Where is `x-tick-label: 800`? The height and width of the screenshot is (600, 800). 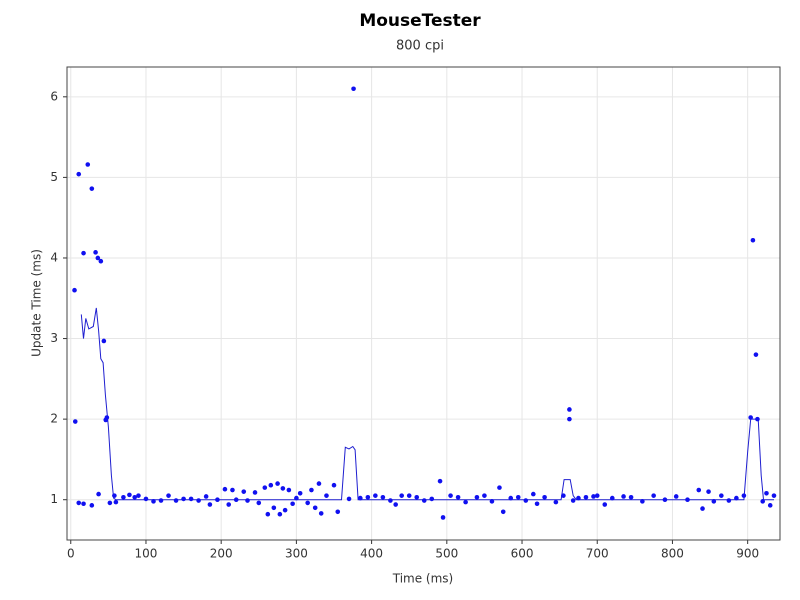 x-tick-label: 800 is located at coordinates (672, 554).